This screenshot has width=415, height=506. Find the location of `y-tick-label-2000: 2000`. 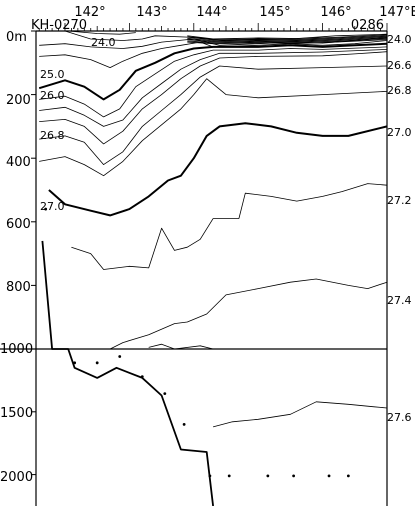

y-tick-label-2000: 2000 is located at coordinates (16, 477).